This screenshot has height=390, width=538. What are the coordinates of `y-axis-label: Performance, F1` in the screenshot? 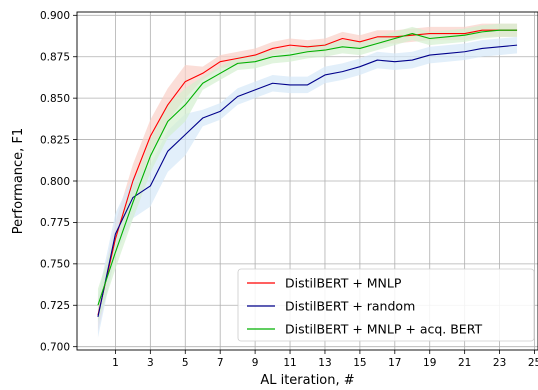 It's located at (18, 181).